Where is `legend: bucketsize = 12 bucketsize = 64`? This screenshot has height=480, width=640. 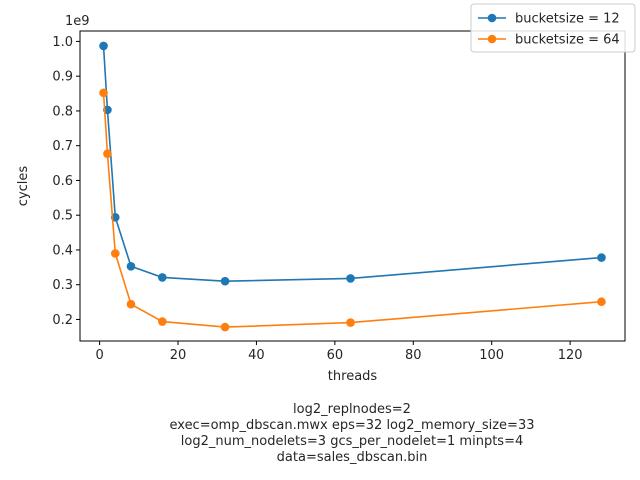
legend: bucketsize = 12 bucketsize = 64 is located at coordinates (553, 28).